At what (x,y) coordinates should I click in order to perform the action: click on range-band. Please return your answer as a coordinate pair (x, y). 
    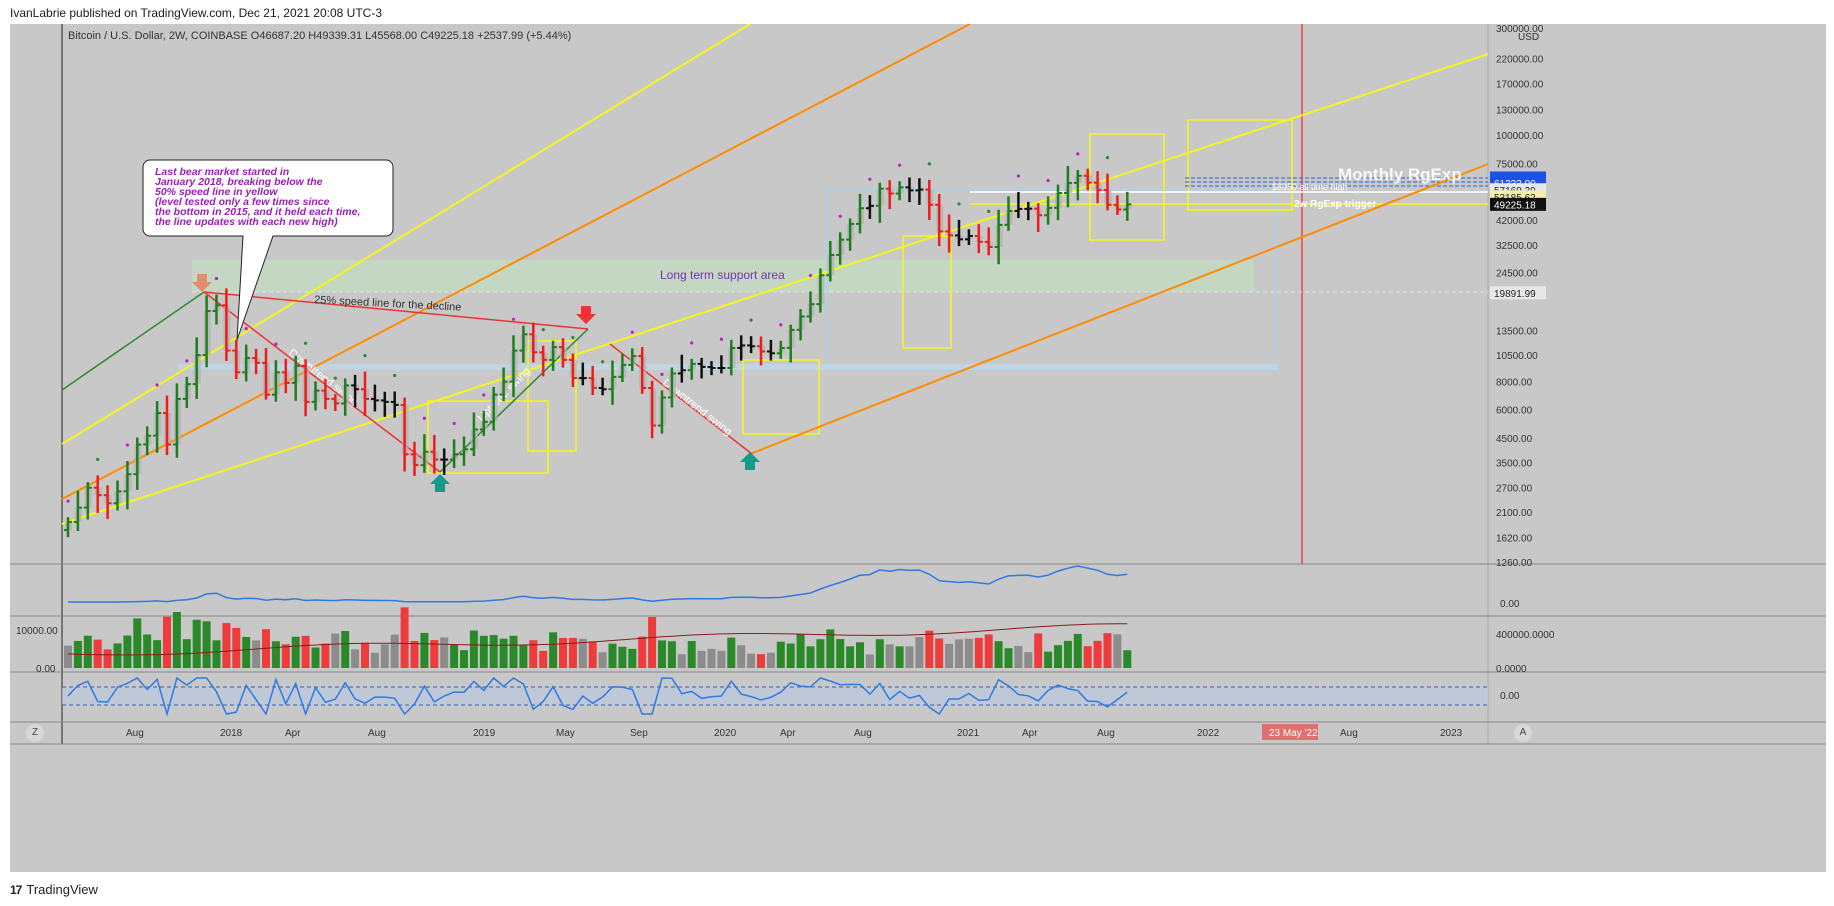
    Looking at the image, I should click on (728, 367).